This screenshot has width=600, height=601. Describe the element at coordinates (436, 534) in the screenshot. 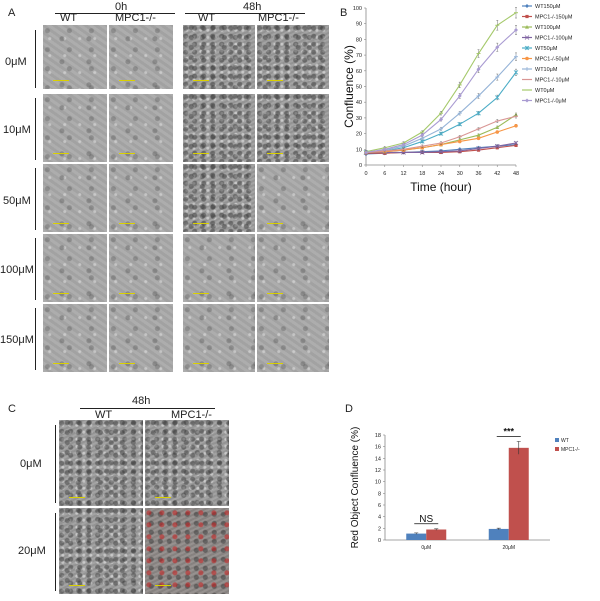

I see `bar-MPC1-/--0μM` at that location.